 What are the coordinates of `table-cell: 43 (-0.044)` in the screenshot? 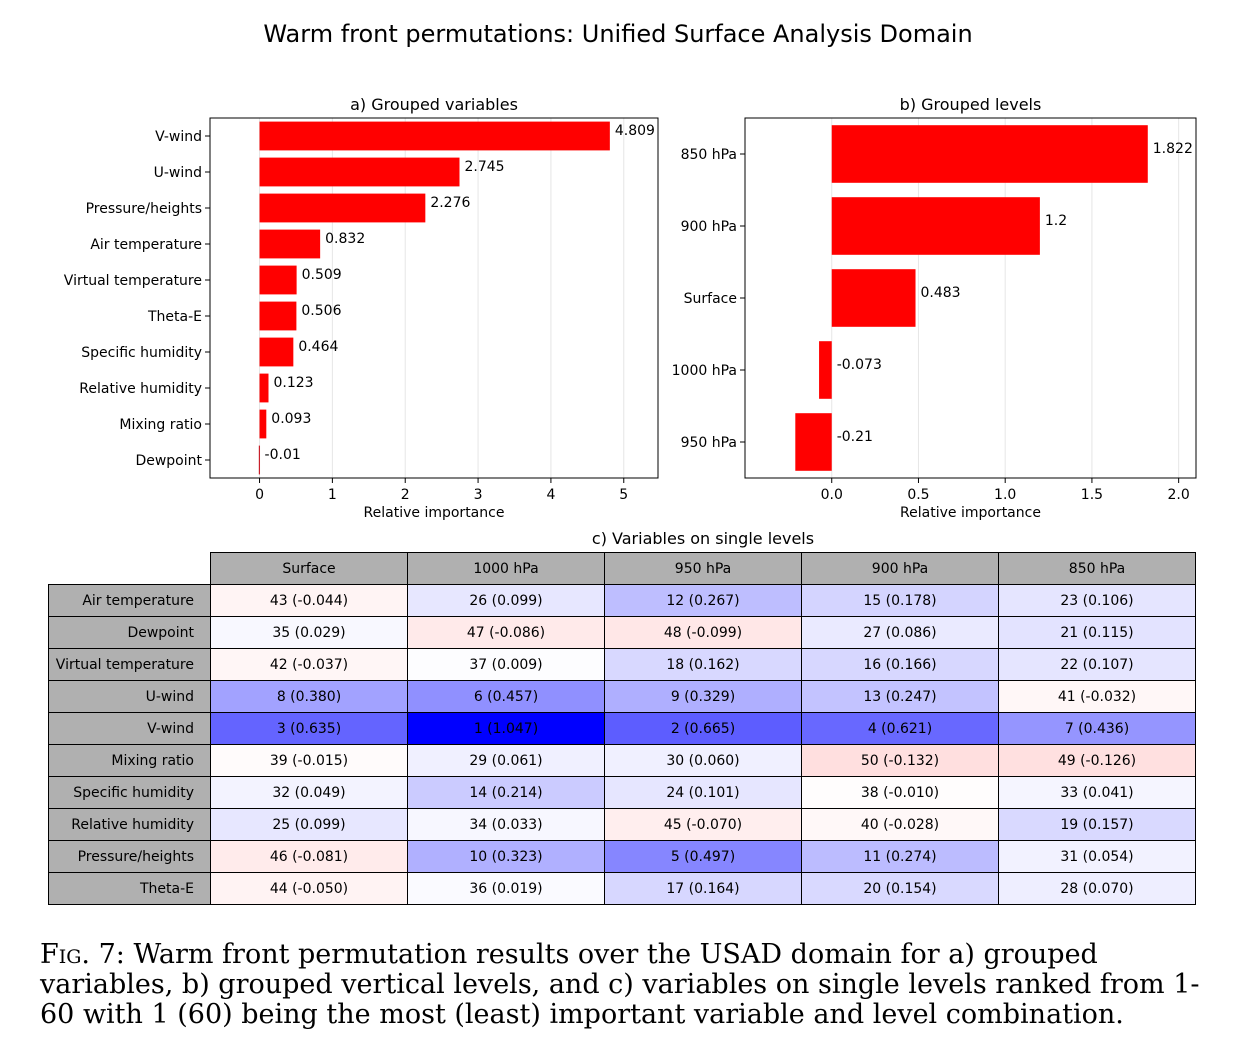 It's located at (309, 600).